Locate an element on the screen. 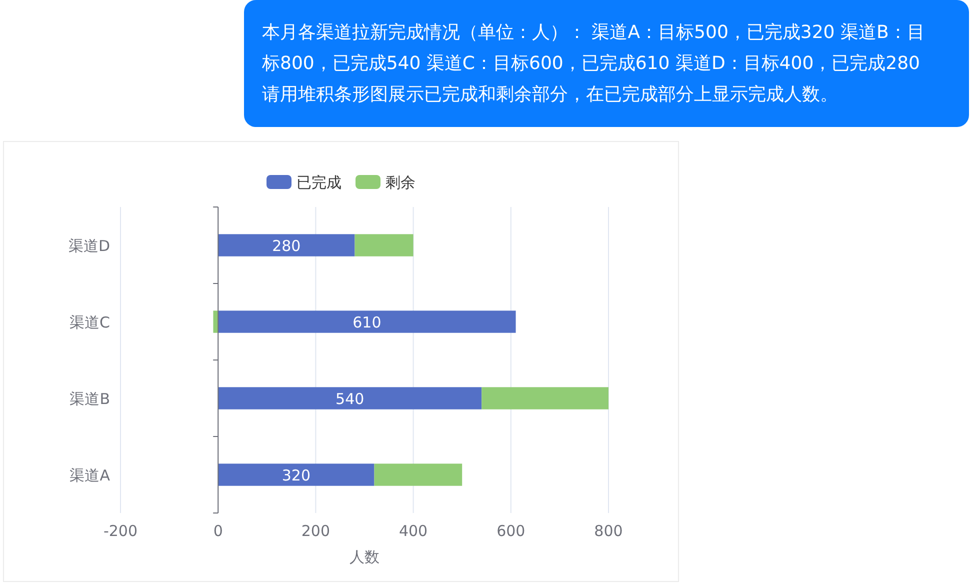 The width and height of the screenshot is (971, 585). y-tick-label: 渠道C is located at coordinates (90, 322).